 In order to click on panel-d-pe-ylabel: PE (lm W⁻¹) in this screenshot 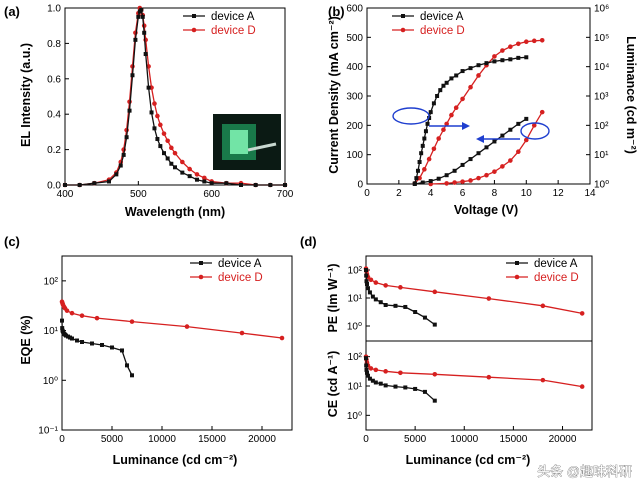, I will do `click(333, 297)`.